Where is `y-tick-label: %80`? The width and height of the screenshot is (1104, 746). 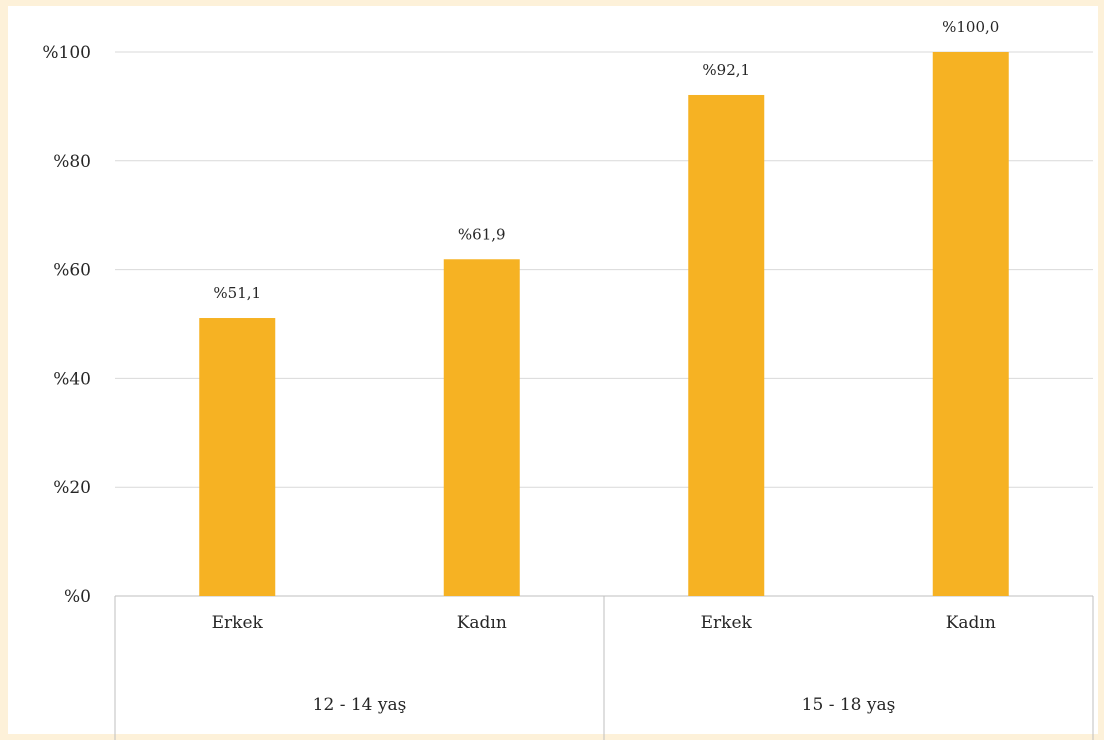 y-tick-label: %80 is located at coordinates (72, 162).